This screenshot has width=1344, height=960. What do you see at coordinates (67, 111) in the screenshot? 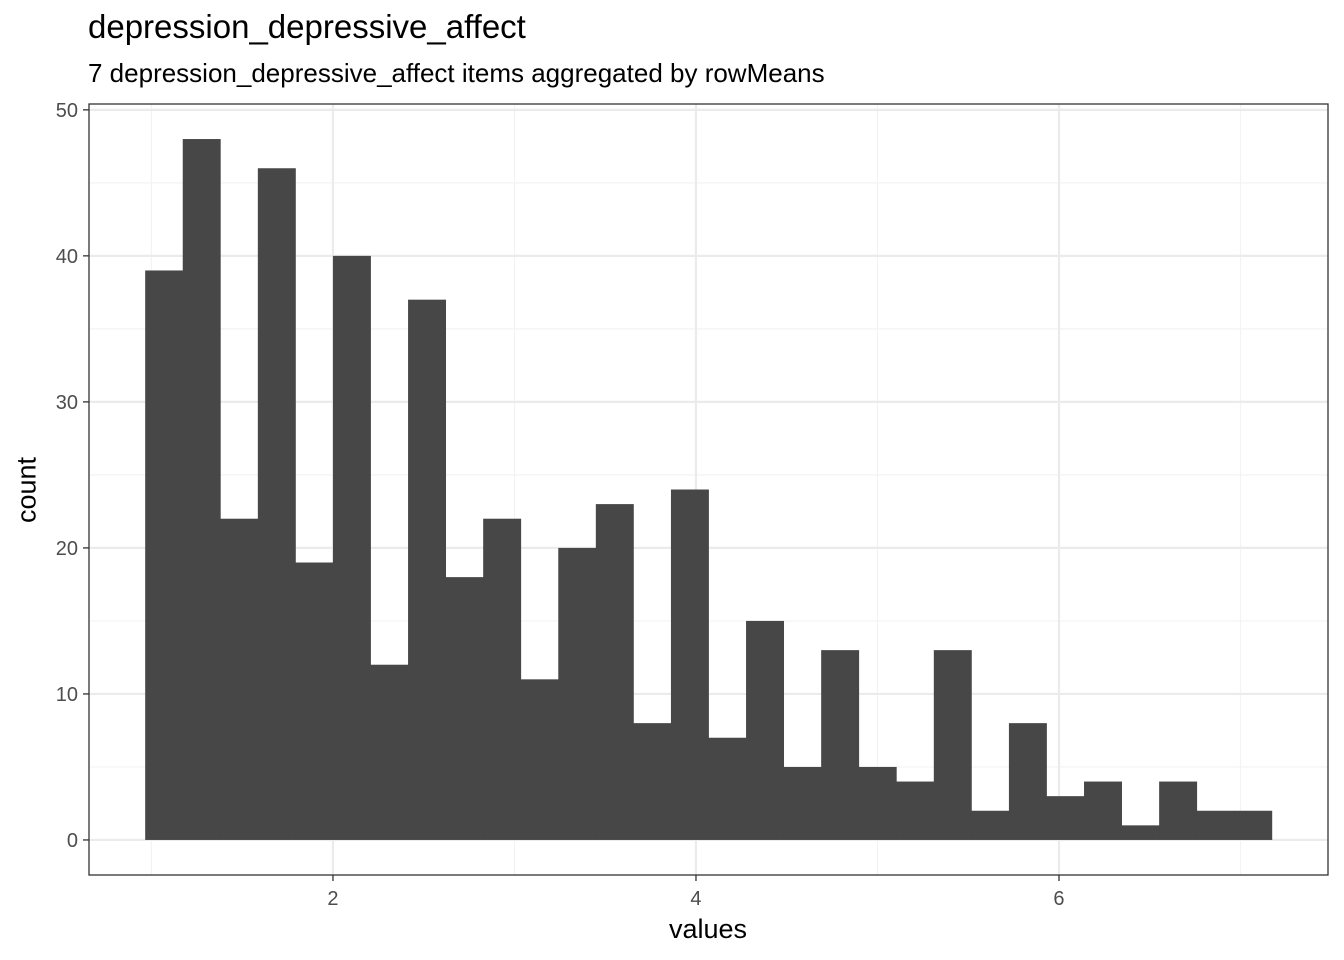
I see `y-tick-label: 50` at bounding box center [67, 111].